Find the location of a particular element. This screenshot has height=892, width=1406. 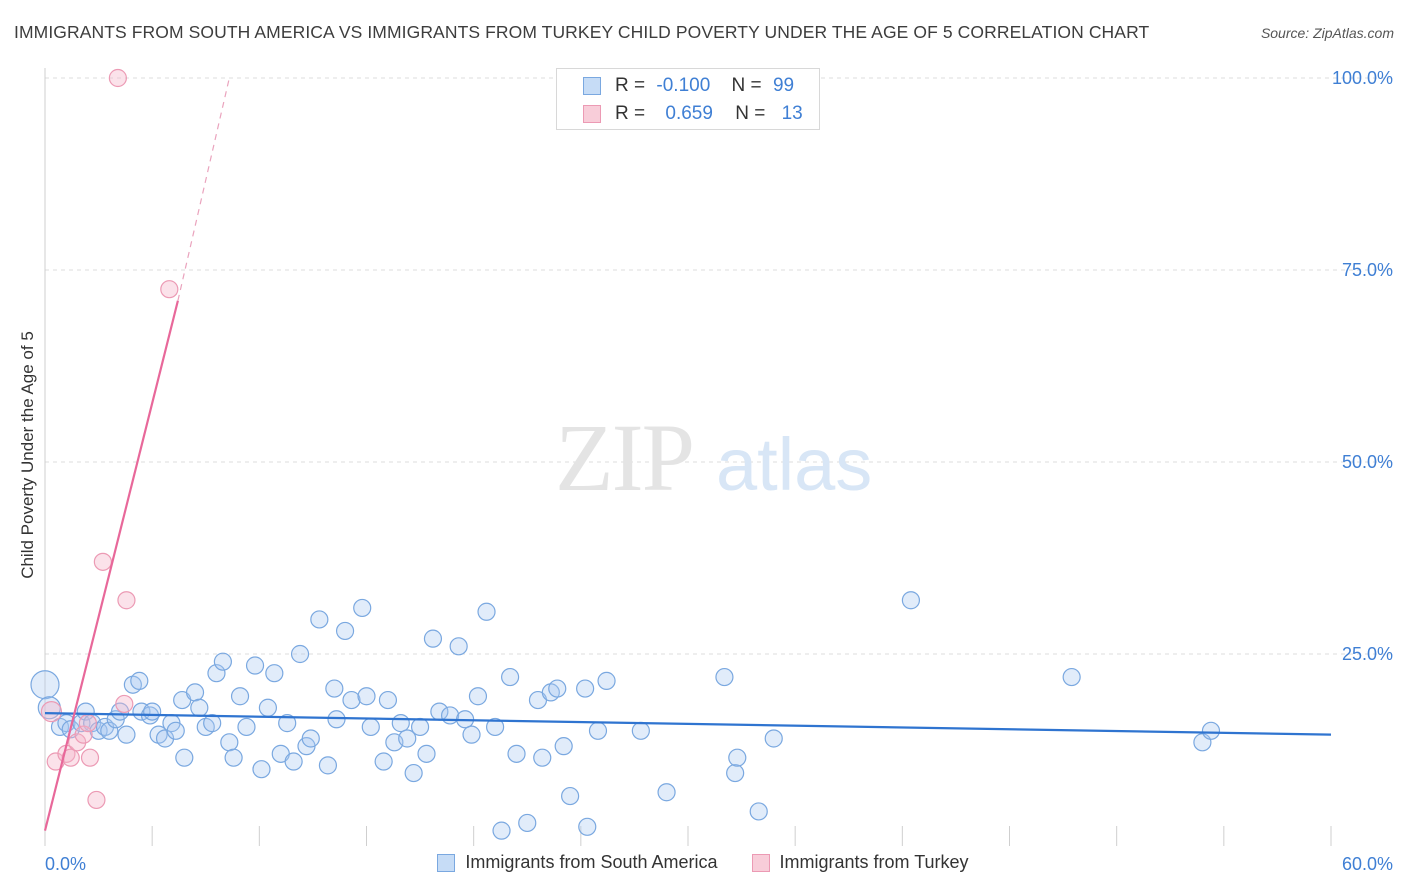

stats-swatch-south-america is located at coordinates (592, 86).